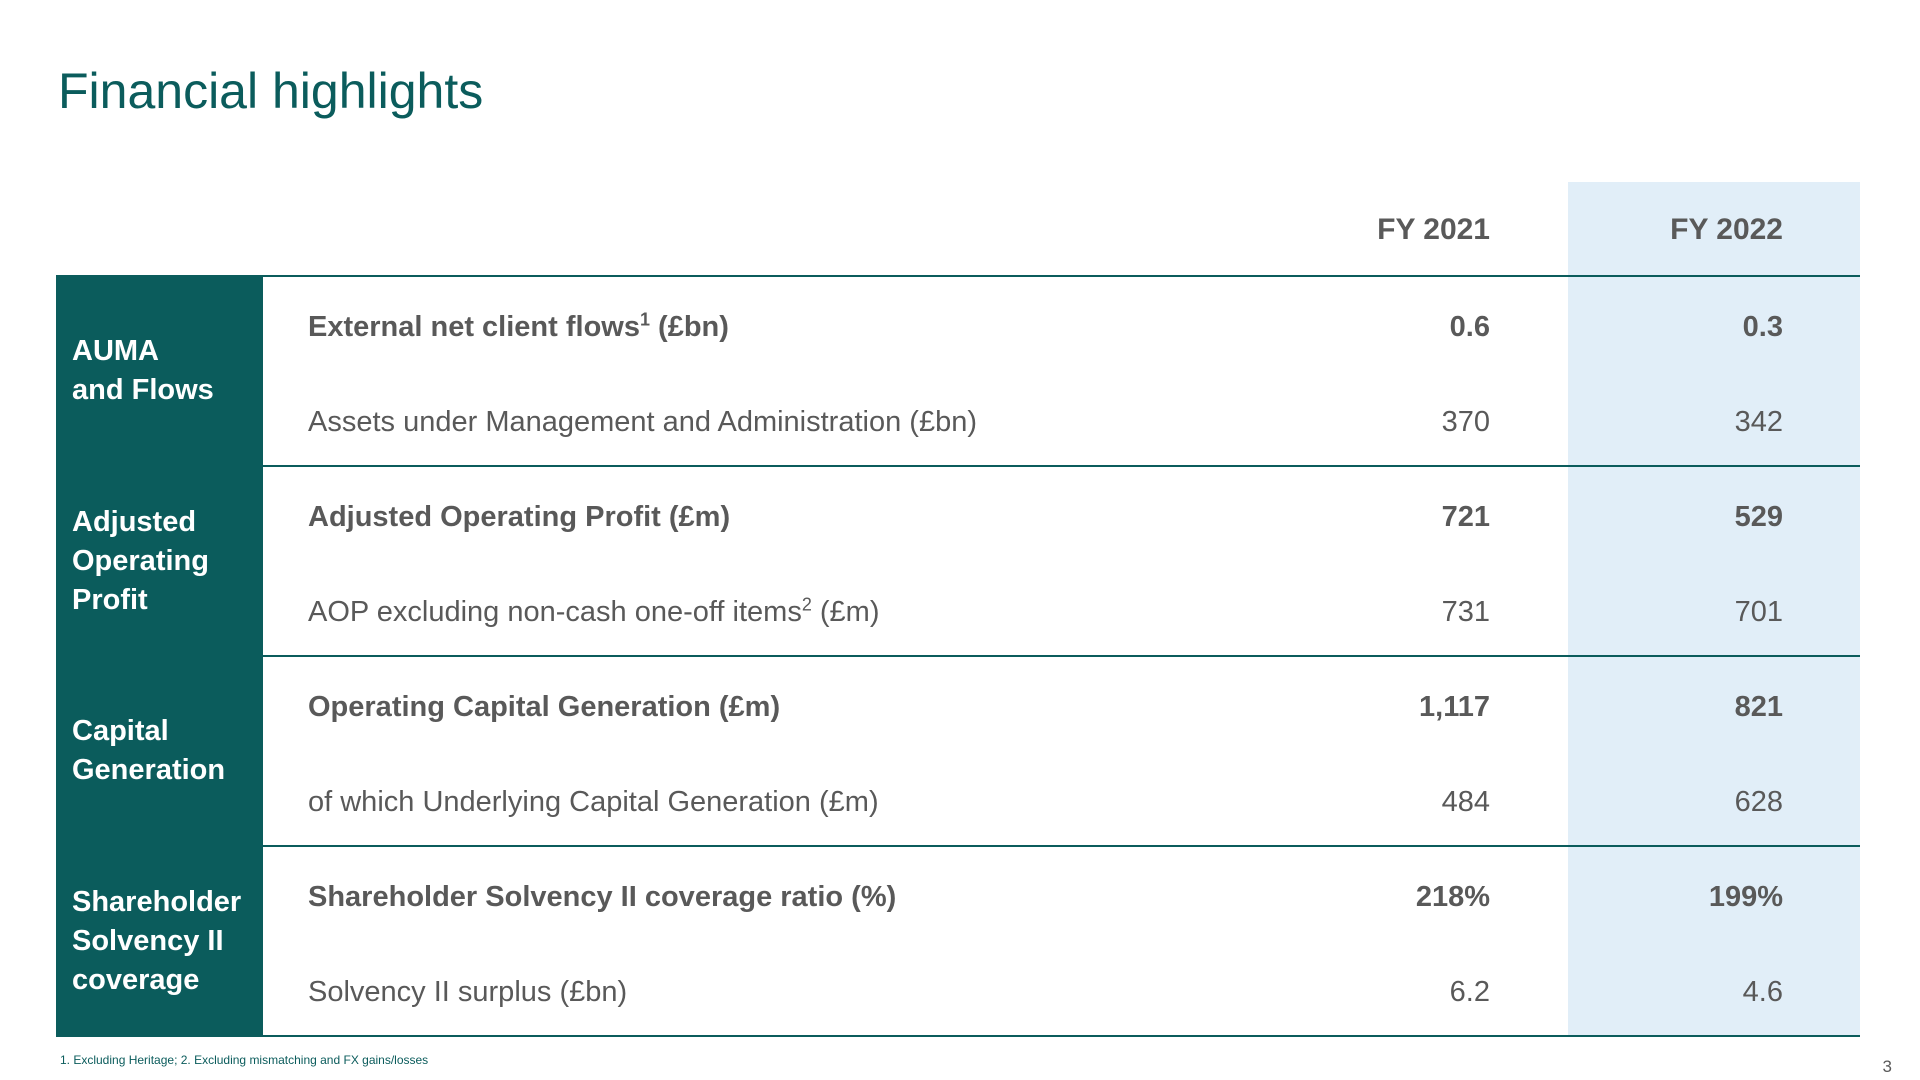 The width and height of the screenshot is (1920, 1080). What do you see at coordinates (134, 521) in the screenshot?
I see `section-label-line: Adjusted` at bounding box center [134, 521].